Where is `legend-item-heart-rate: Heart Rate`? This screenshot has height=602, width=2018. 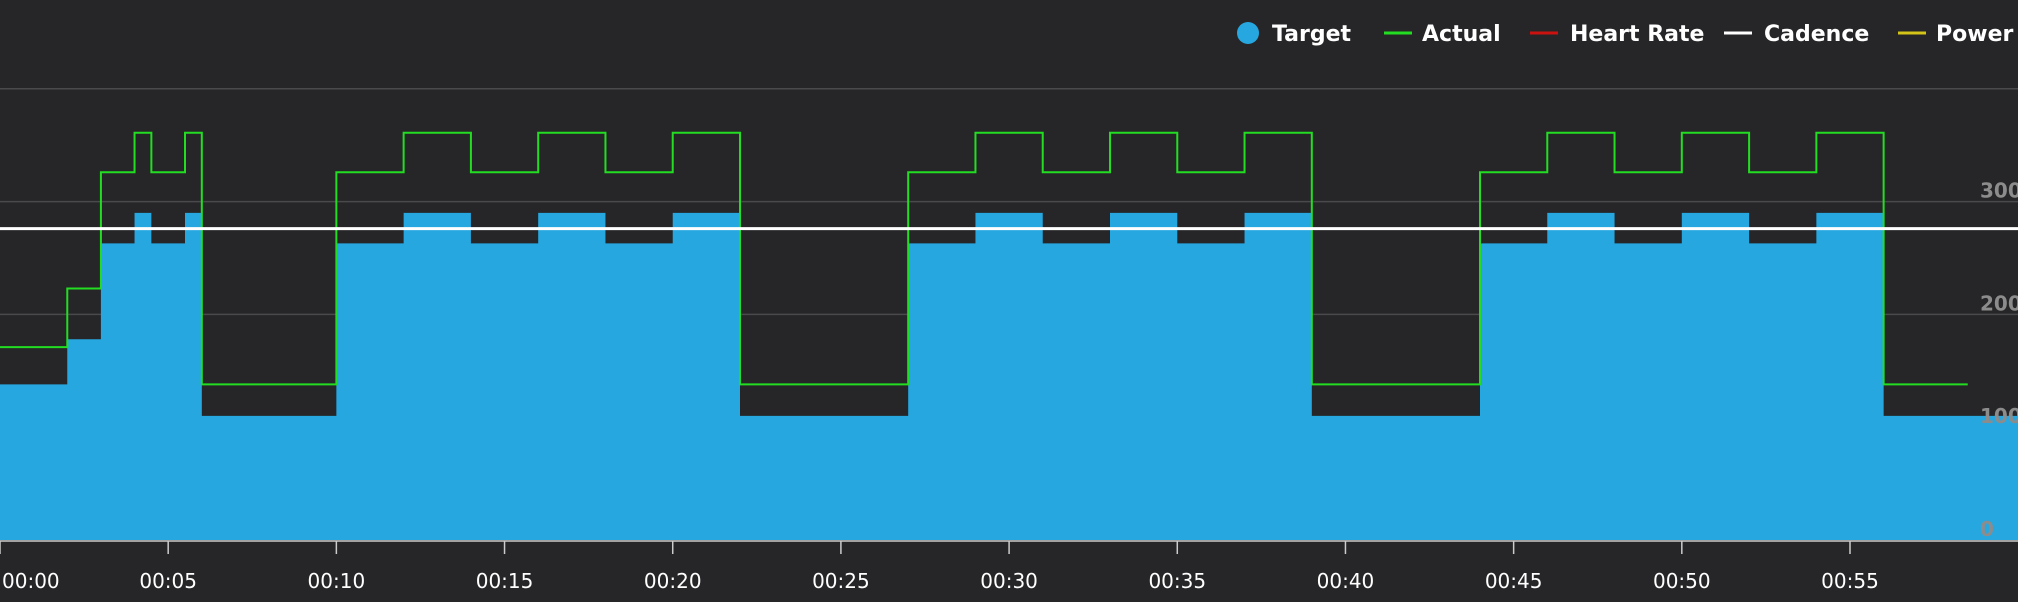
legend-item-heart-rate: Heart Rate is located at coordinates (1617, 34).